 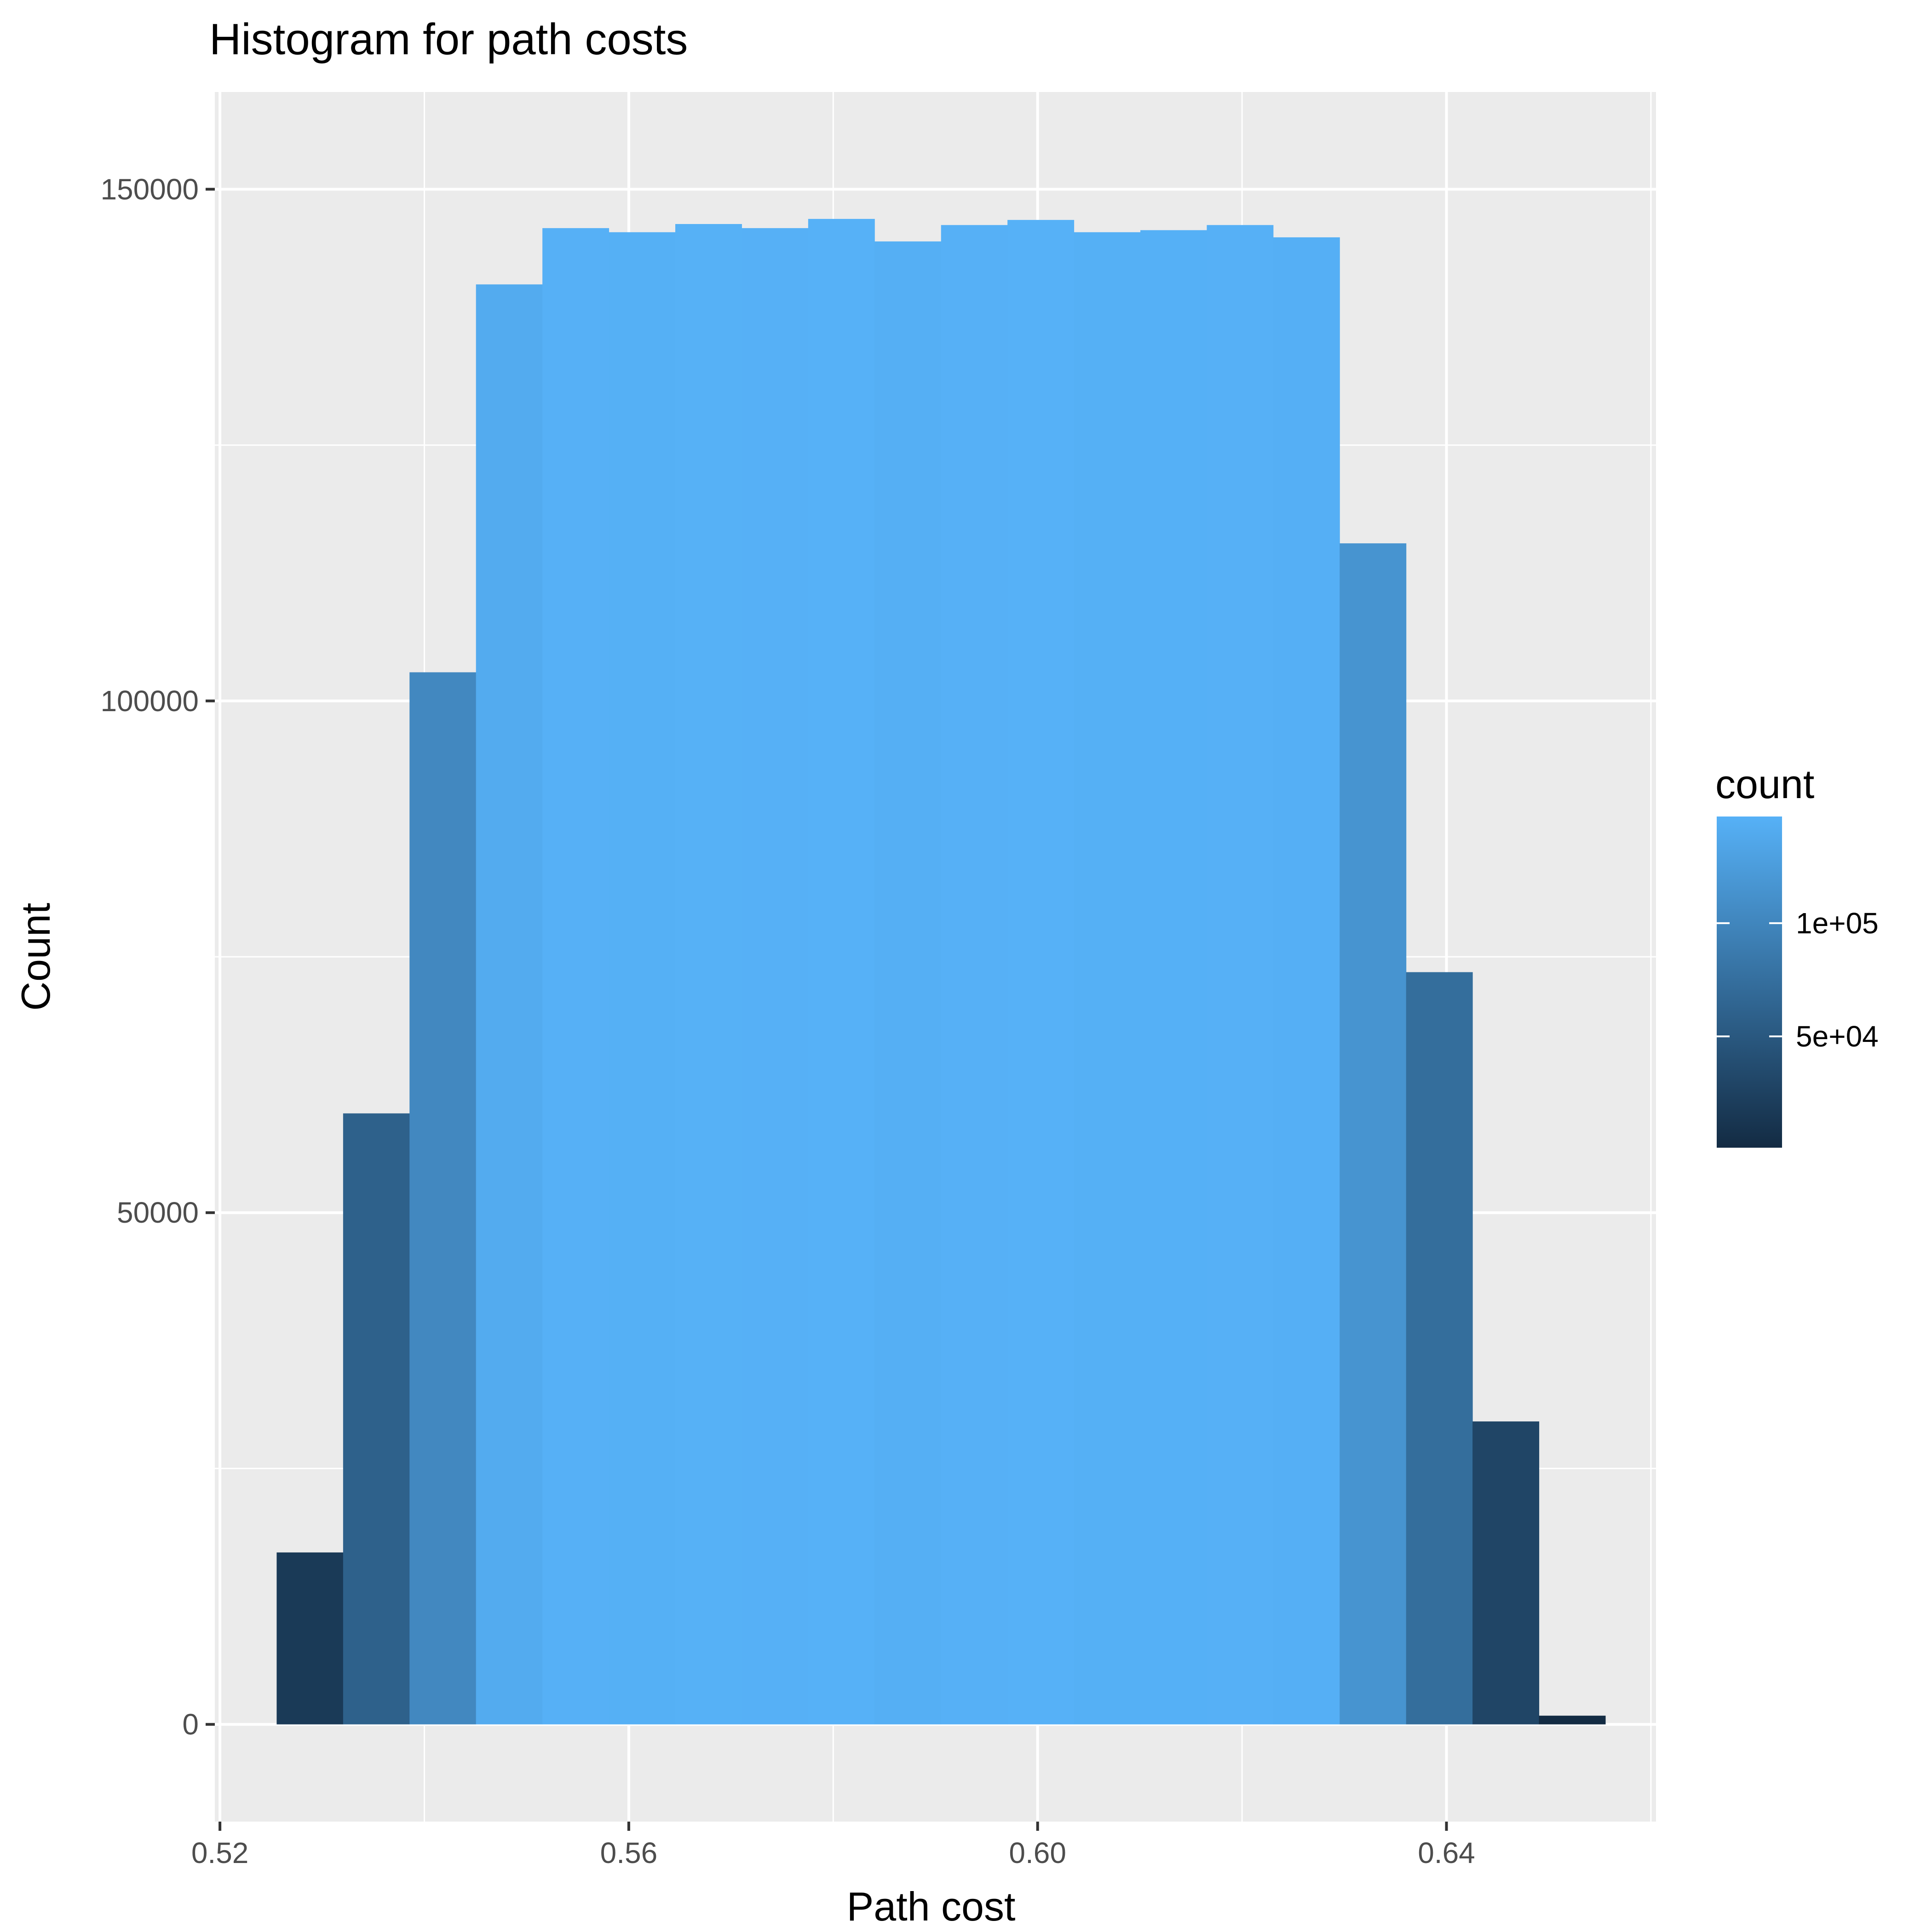 I want to click on y-tick-label: 50000, so click(x=158, y=1212).